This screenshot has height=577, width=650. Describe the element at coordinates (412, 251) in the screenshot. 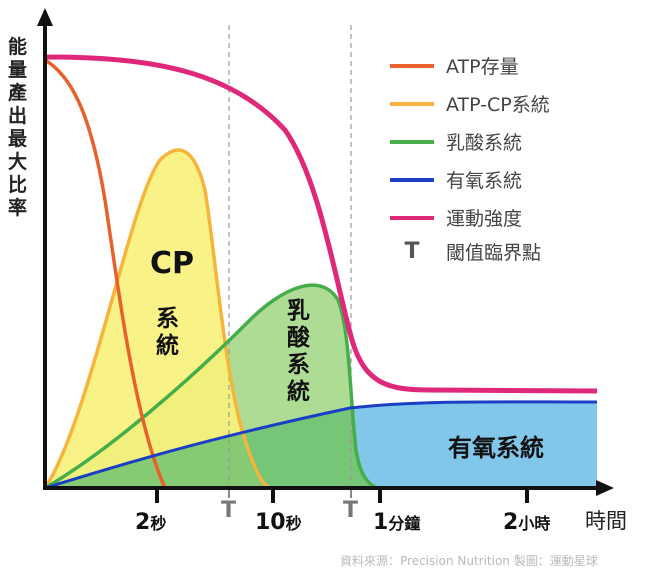

I see `threshold-symbol: T` at that location.